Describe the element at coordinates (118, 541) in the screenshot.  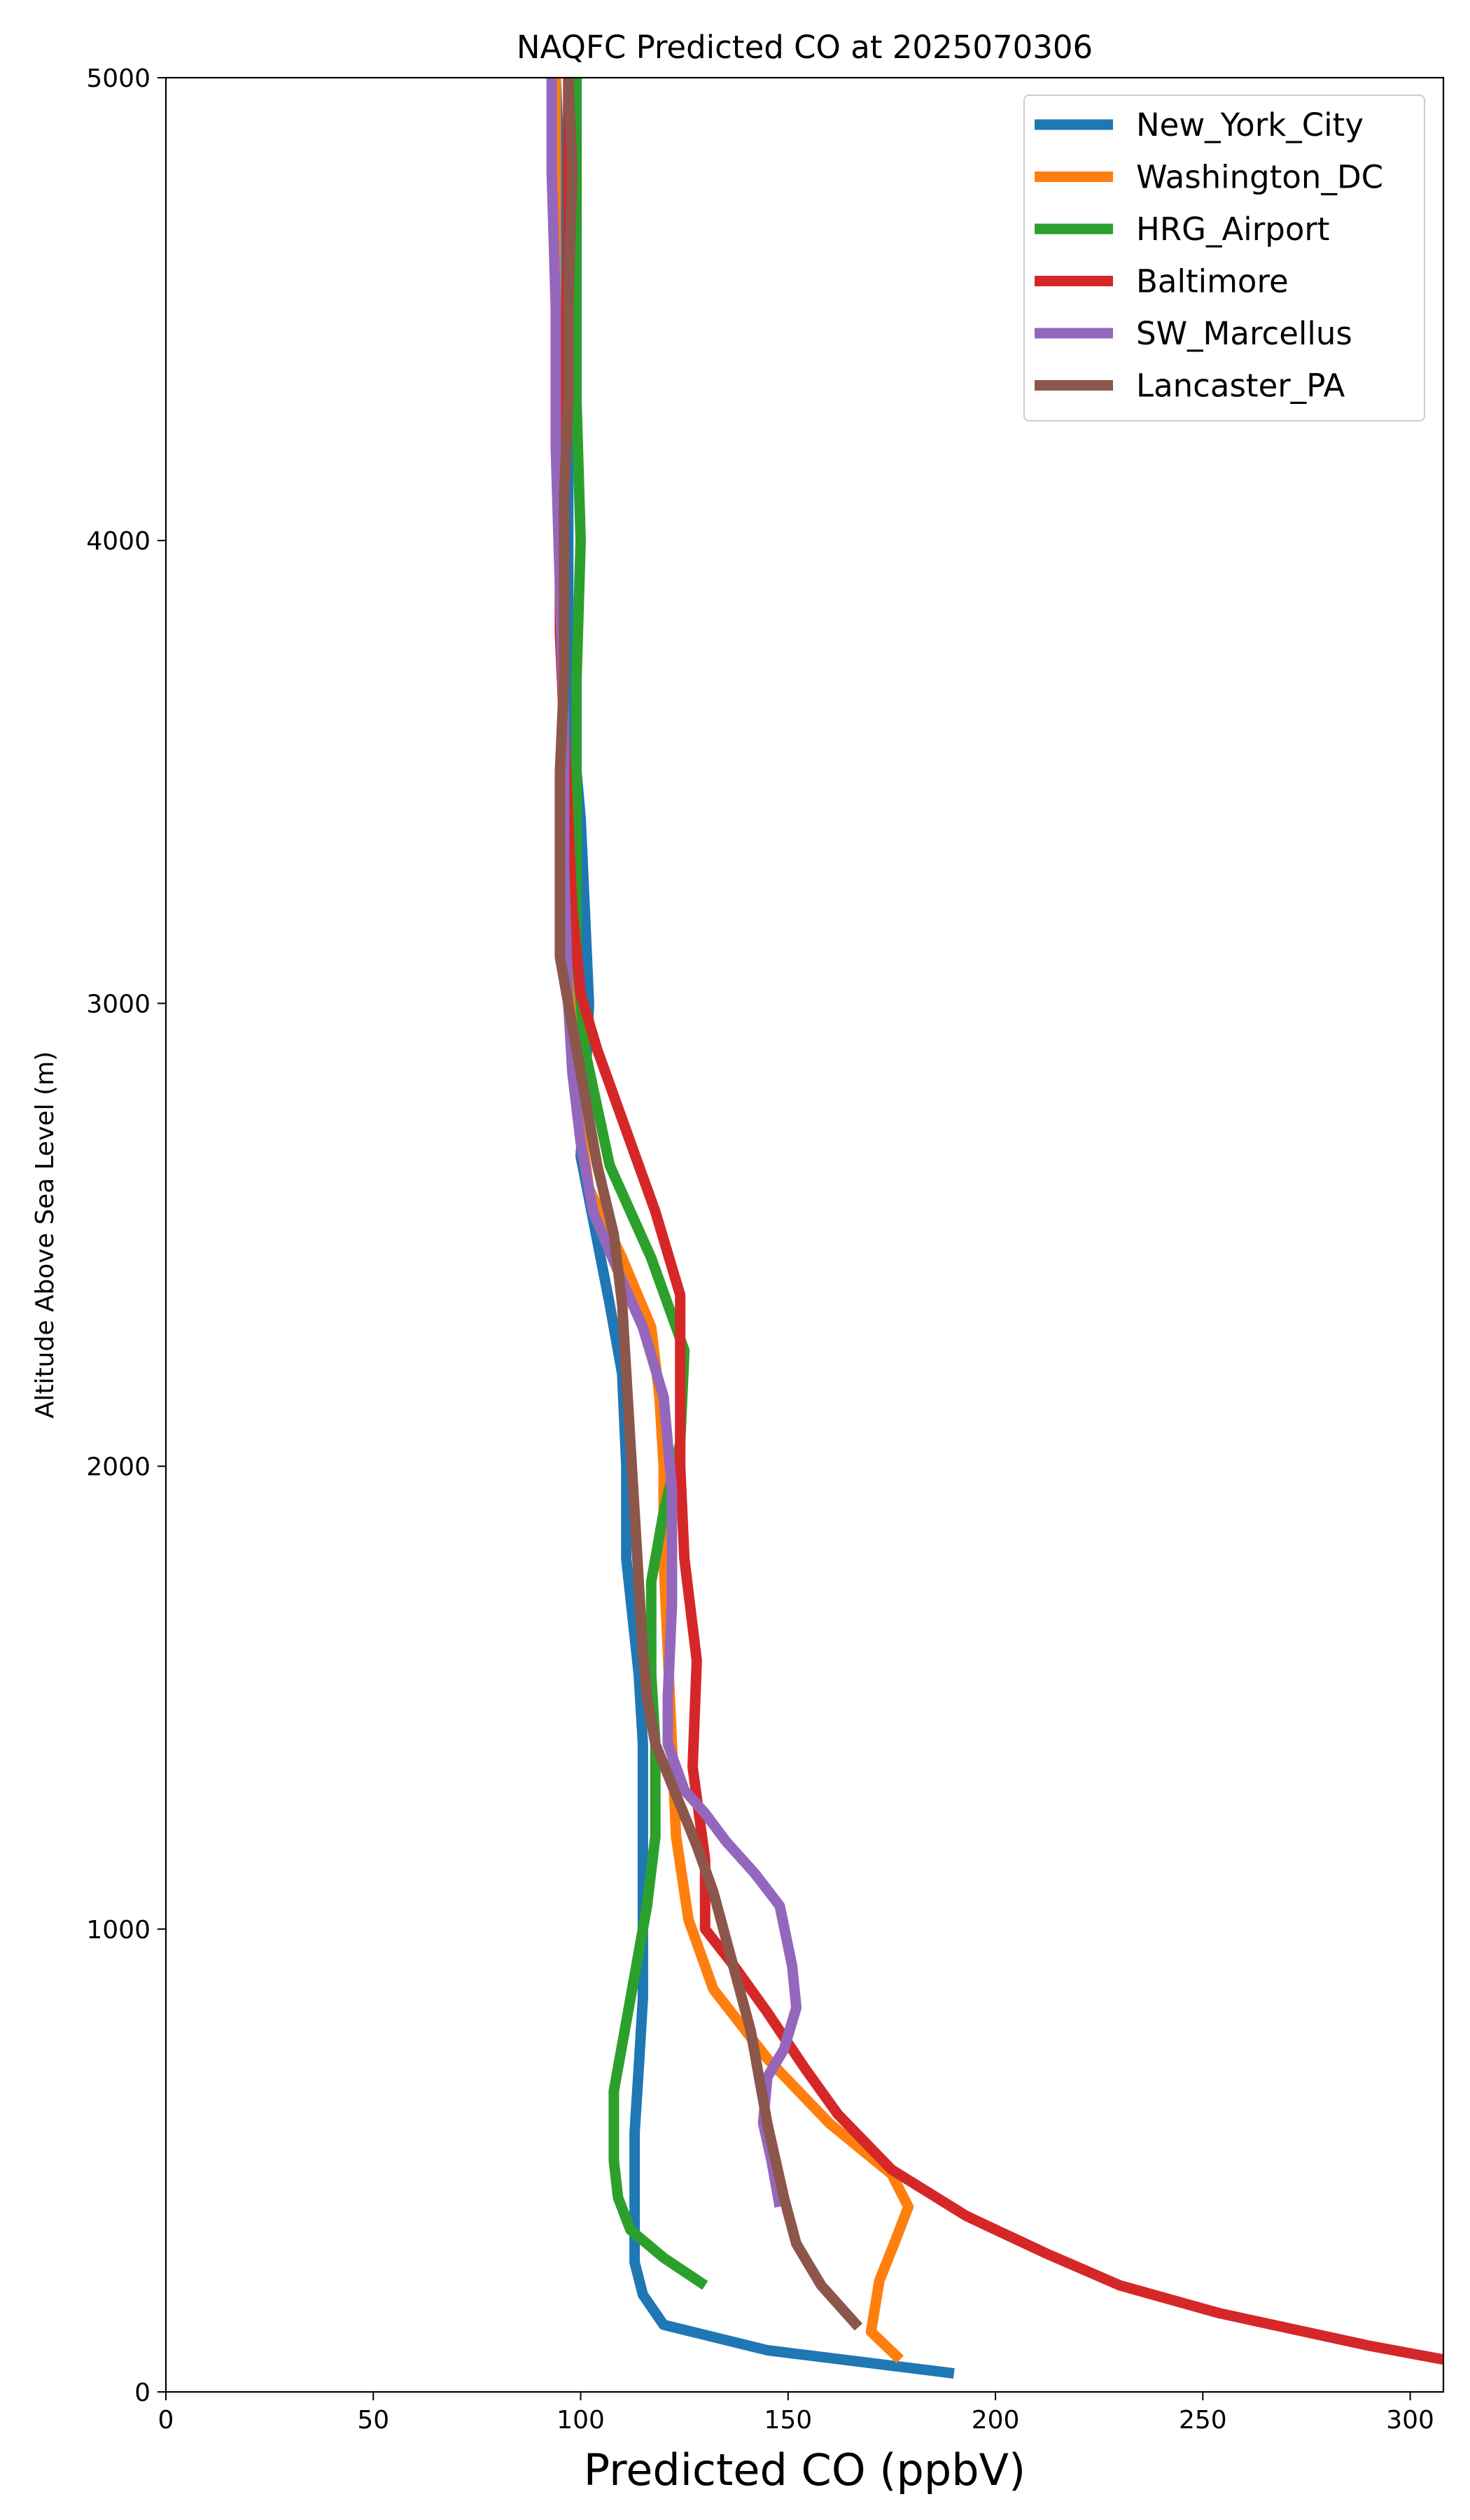
I see `y-tick-label: 4000` at that location.